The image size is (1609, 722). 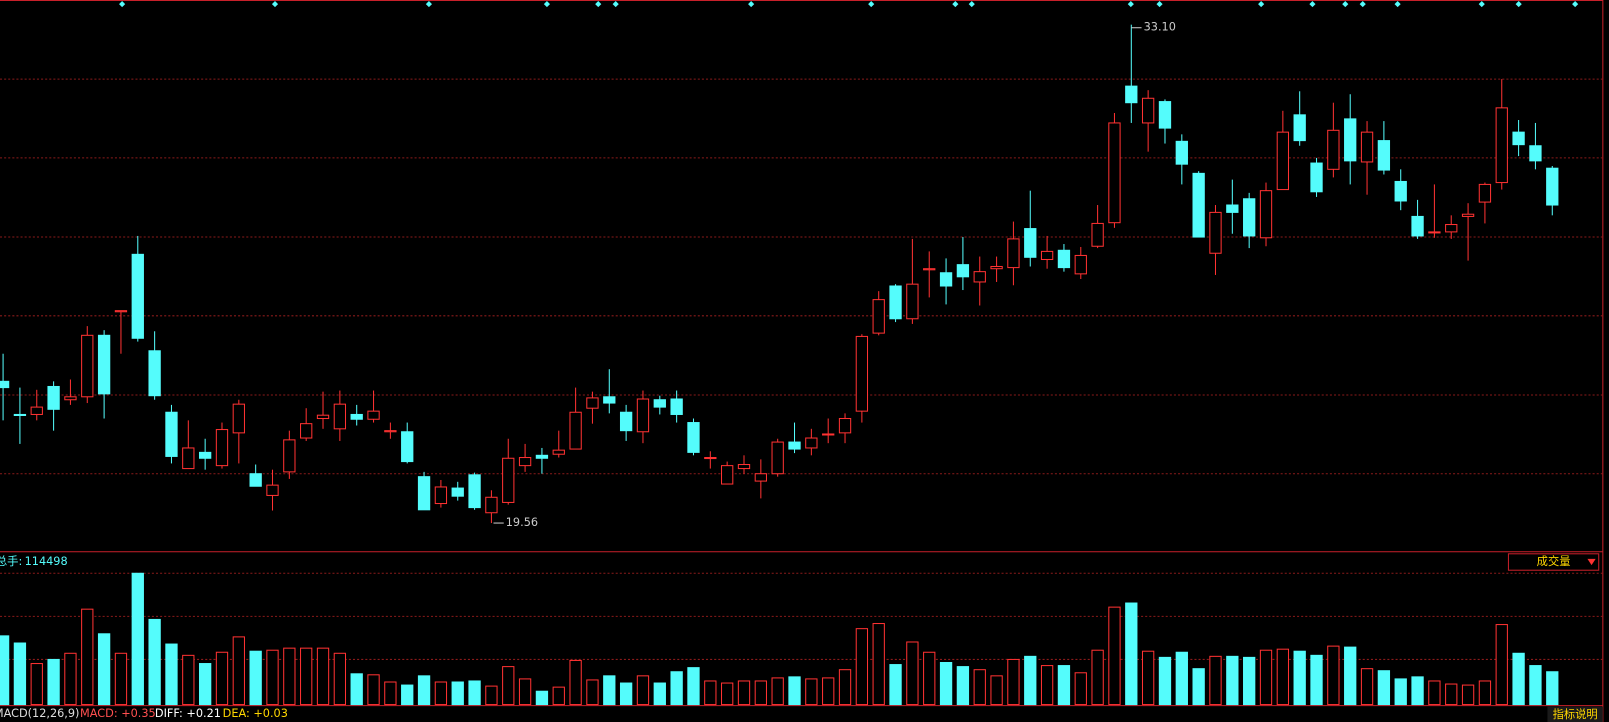 I want to click on menu-arrow, so click(x=1591, y=562).